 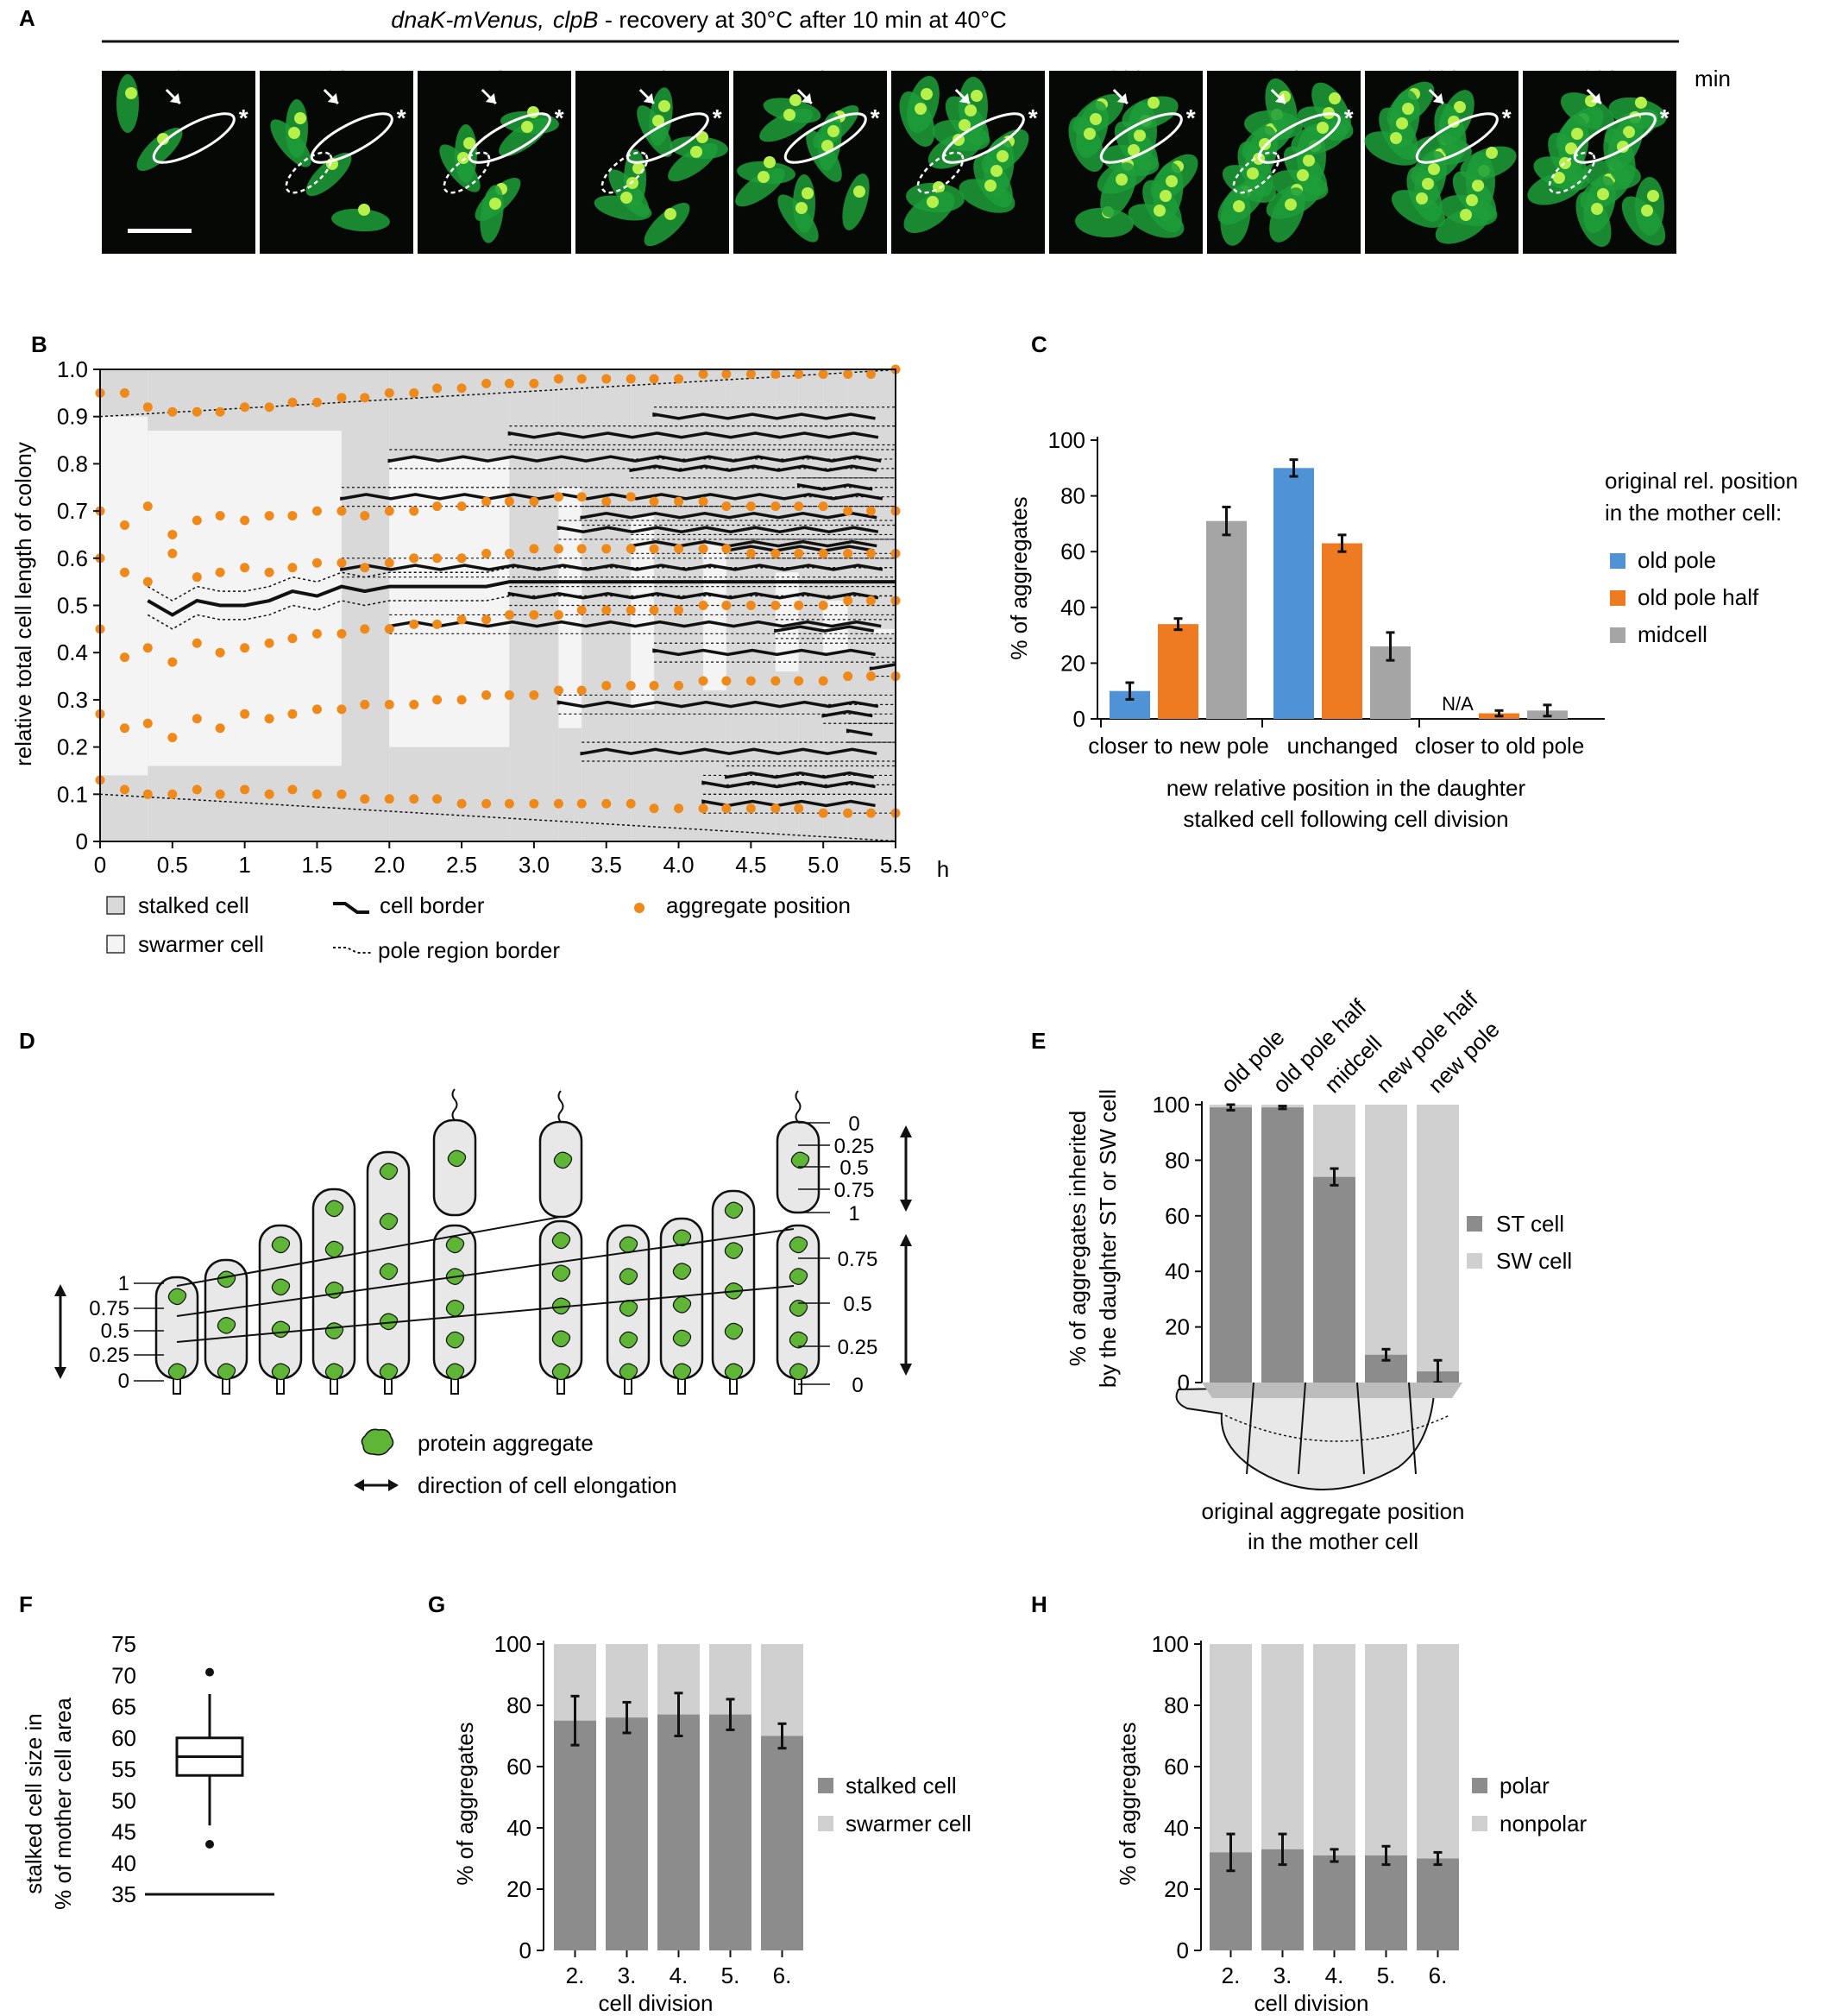 I want to click on panel-a-title-gene2: clpB, so click(x=576, y=20).